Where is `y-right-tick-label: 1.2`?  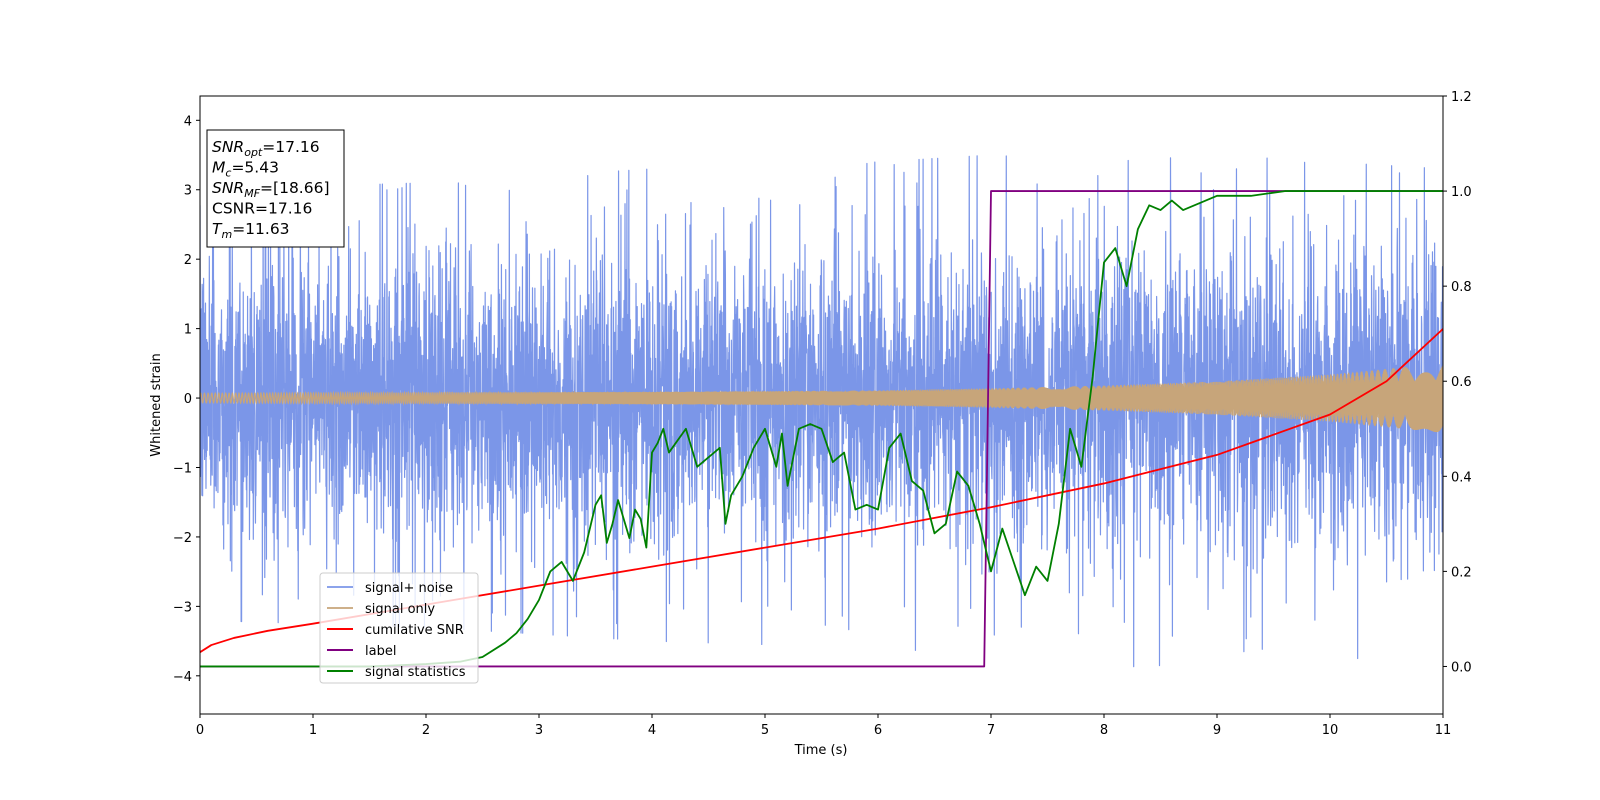 y-right-tick-label: 1.2 is located at coordinates (1461, 97).